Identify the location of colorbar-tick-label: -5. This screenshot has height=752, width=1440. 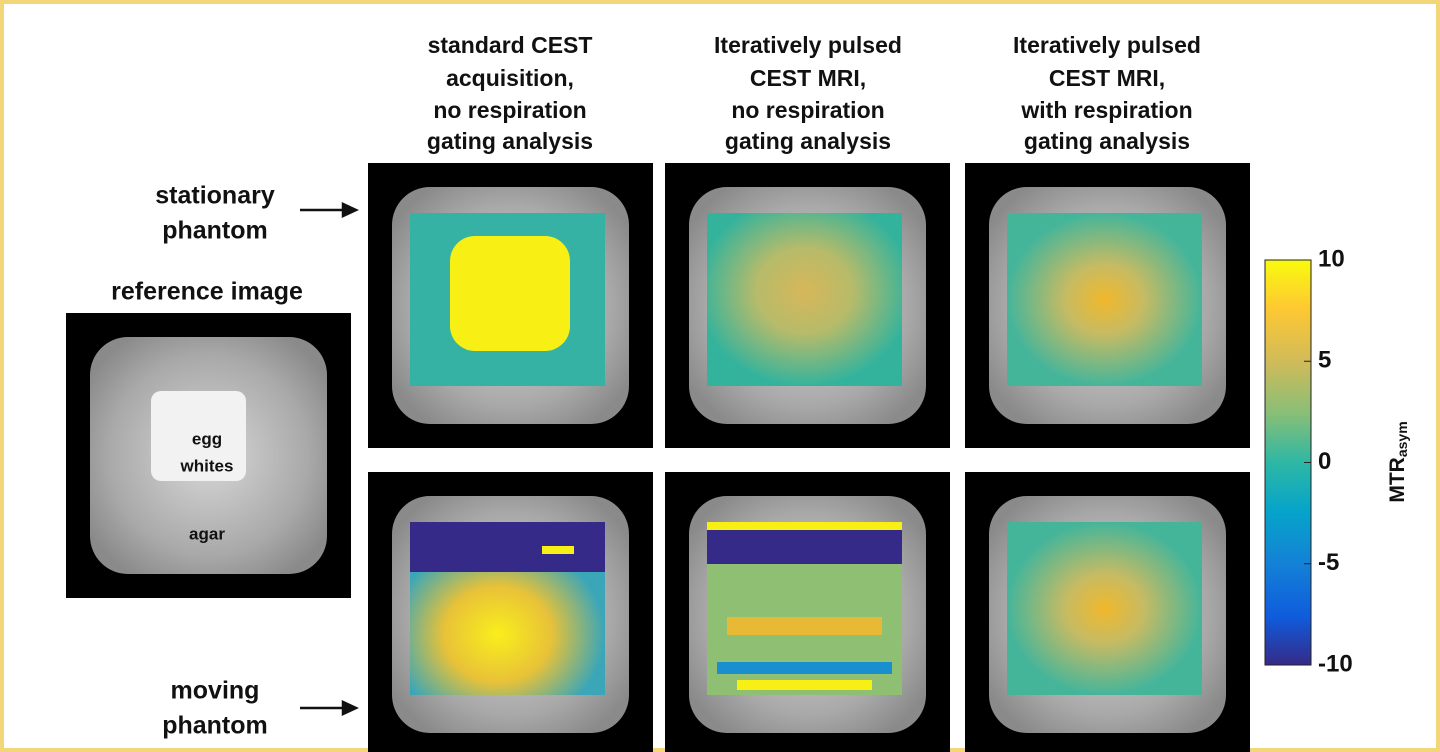
(1328, 562).